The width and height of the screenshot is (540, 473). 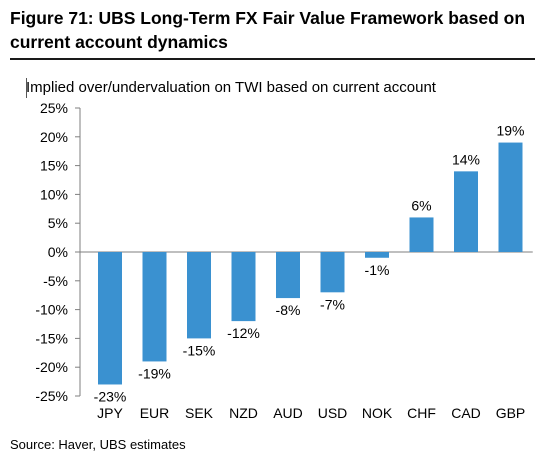 I want to click on bar-cad, so click(x=466, y=211).